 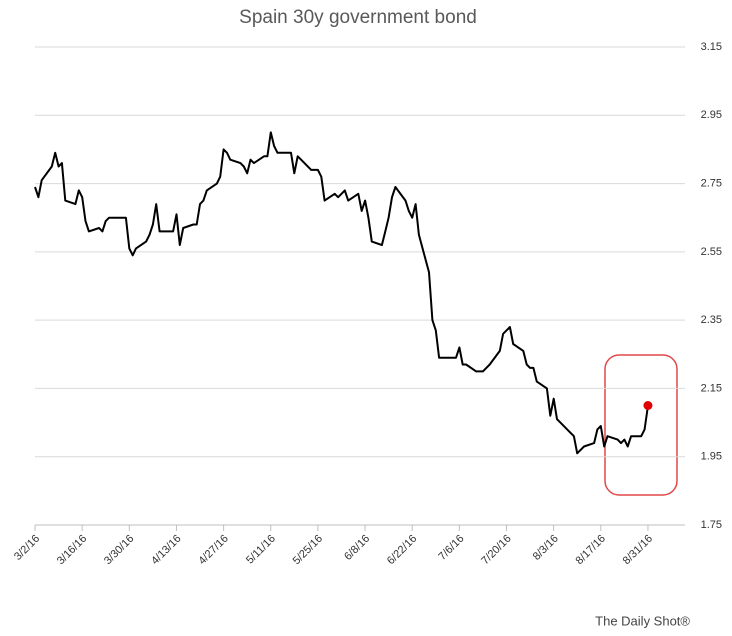 What do you see at coordinates (261, 550) in the screenshot?
I see `x-tick-label: 5/11/16` at bounding box center [261, 550].